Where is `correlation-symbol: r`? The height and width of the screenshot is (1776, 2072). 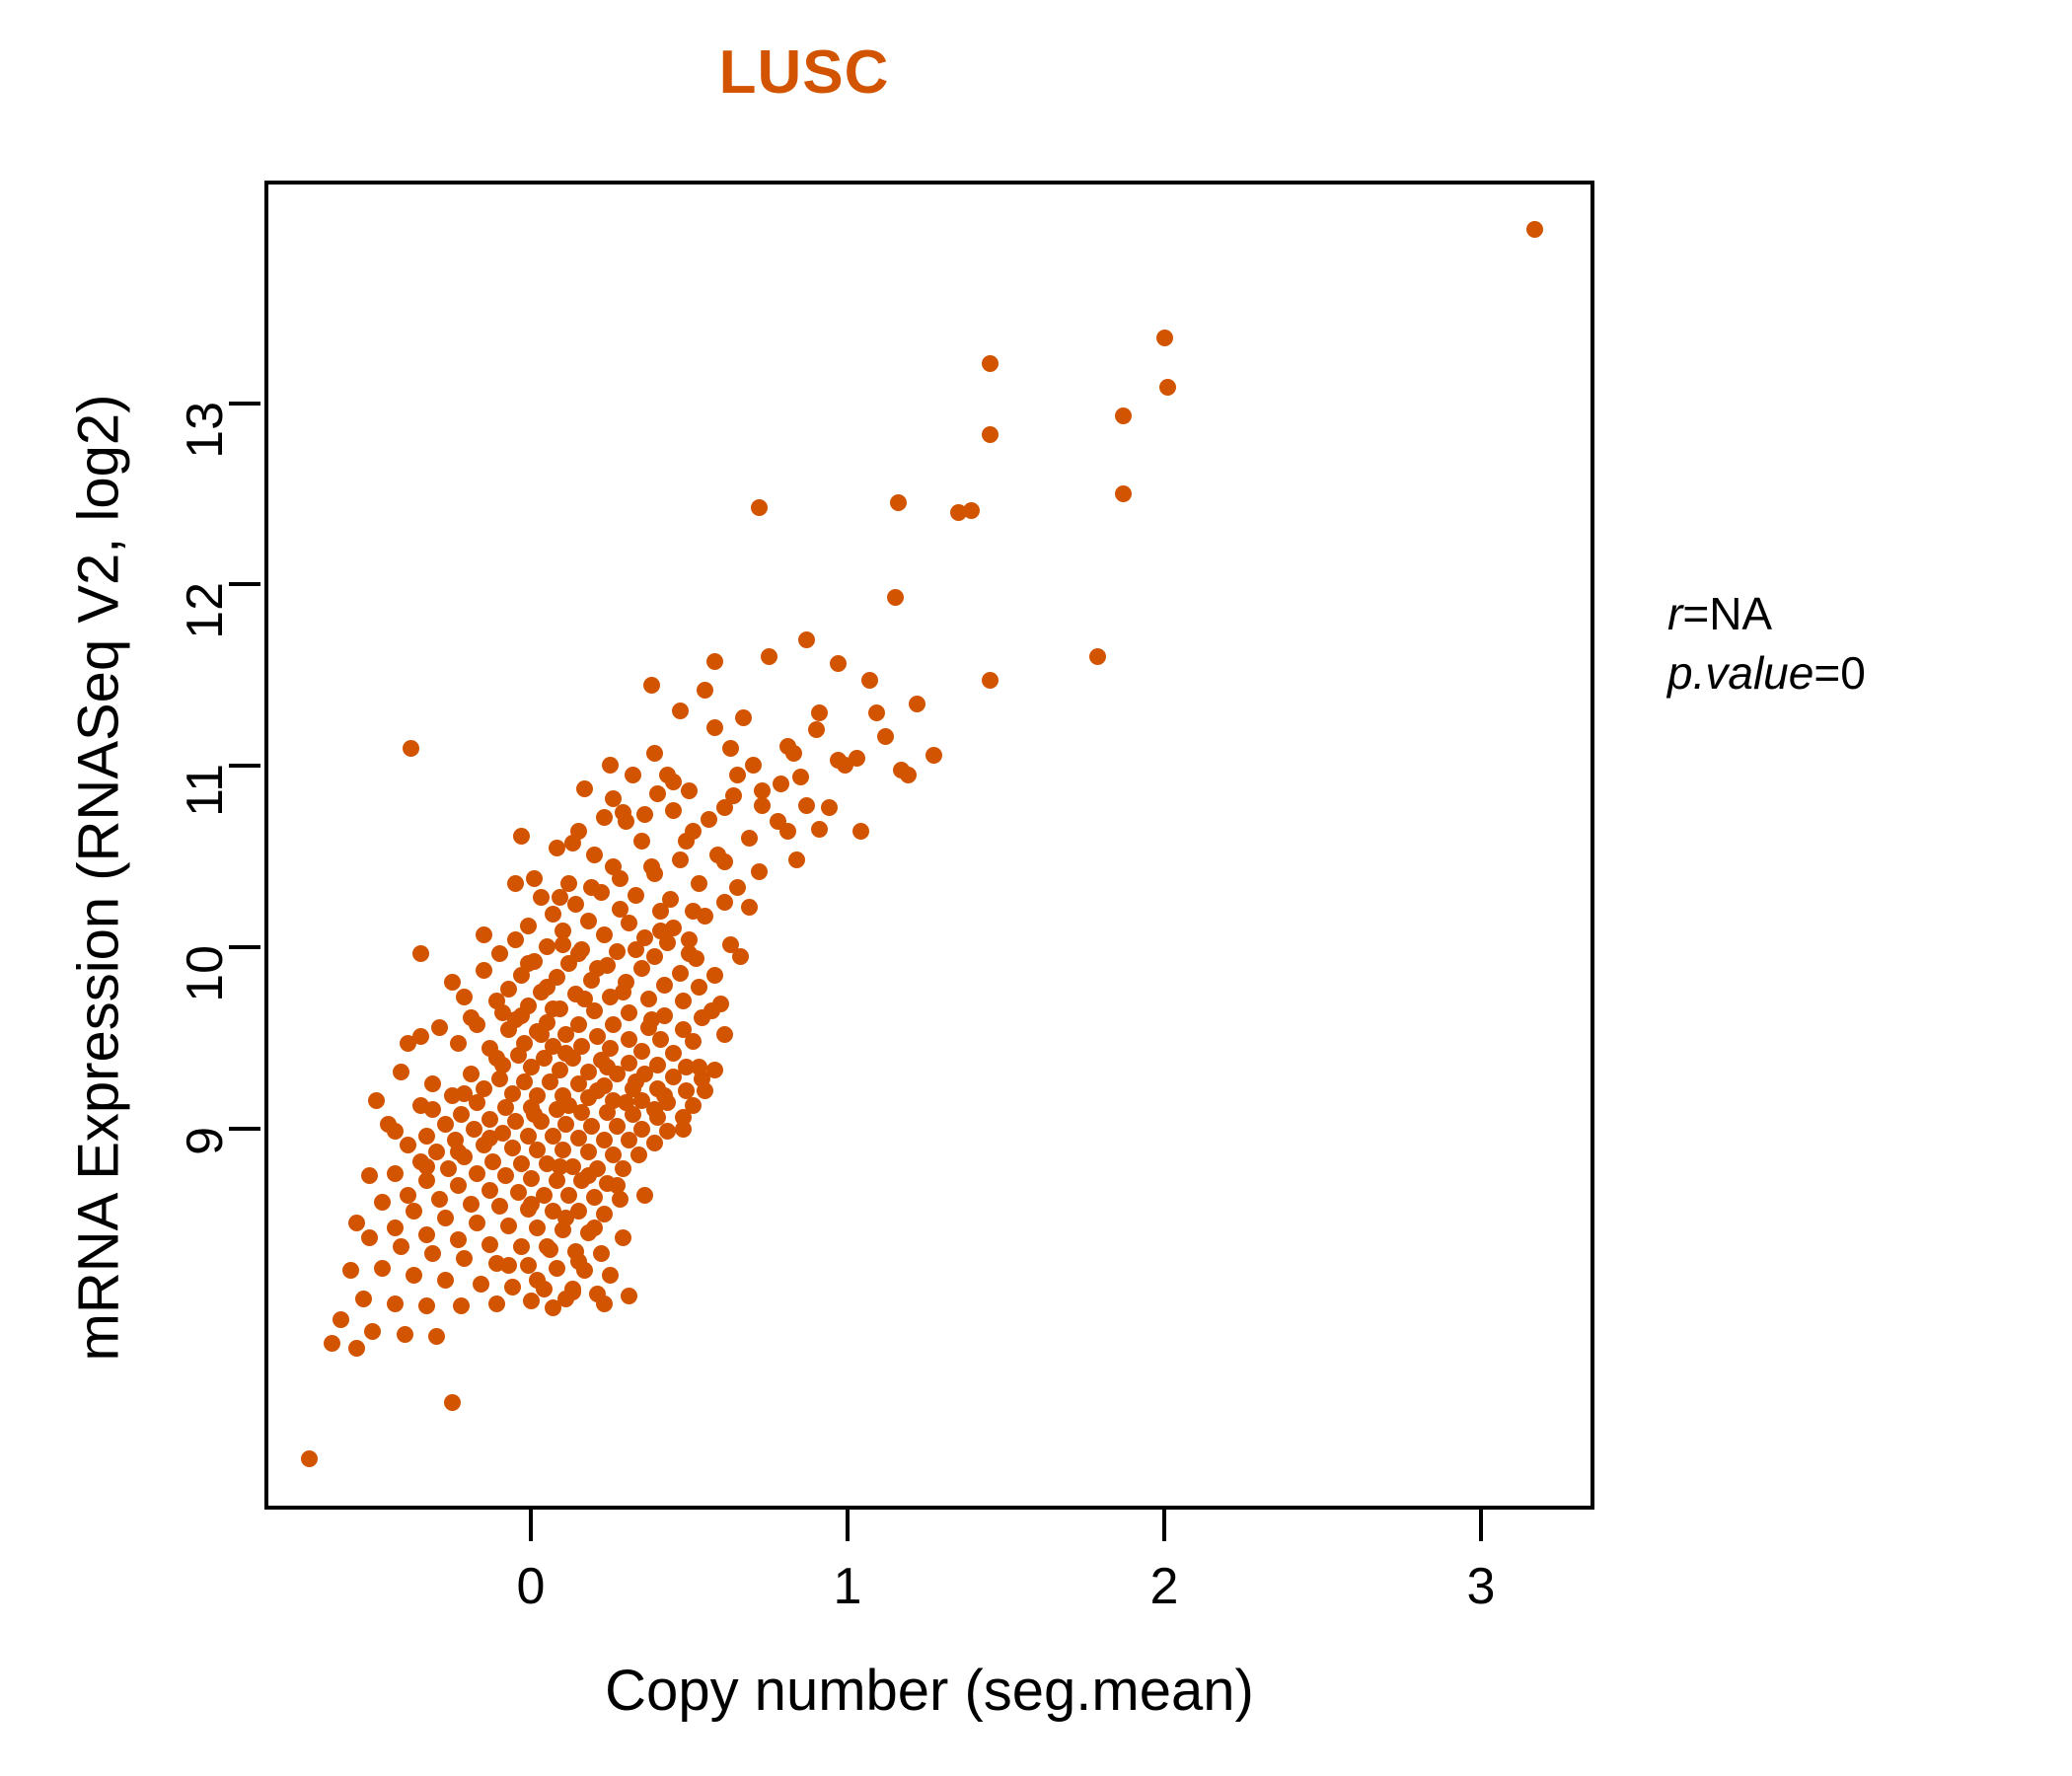 correlation-symbol: r is located at coordinates (1675, 614).